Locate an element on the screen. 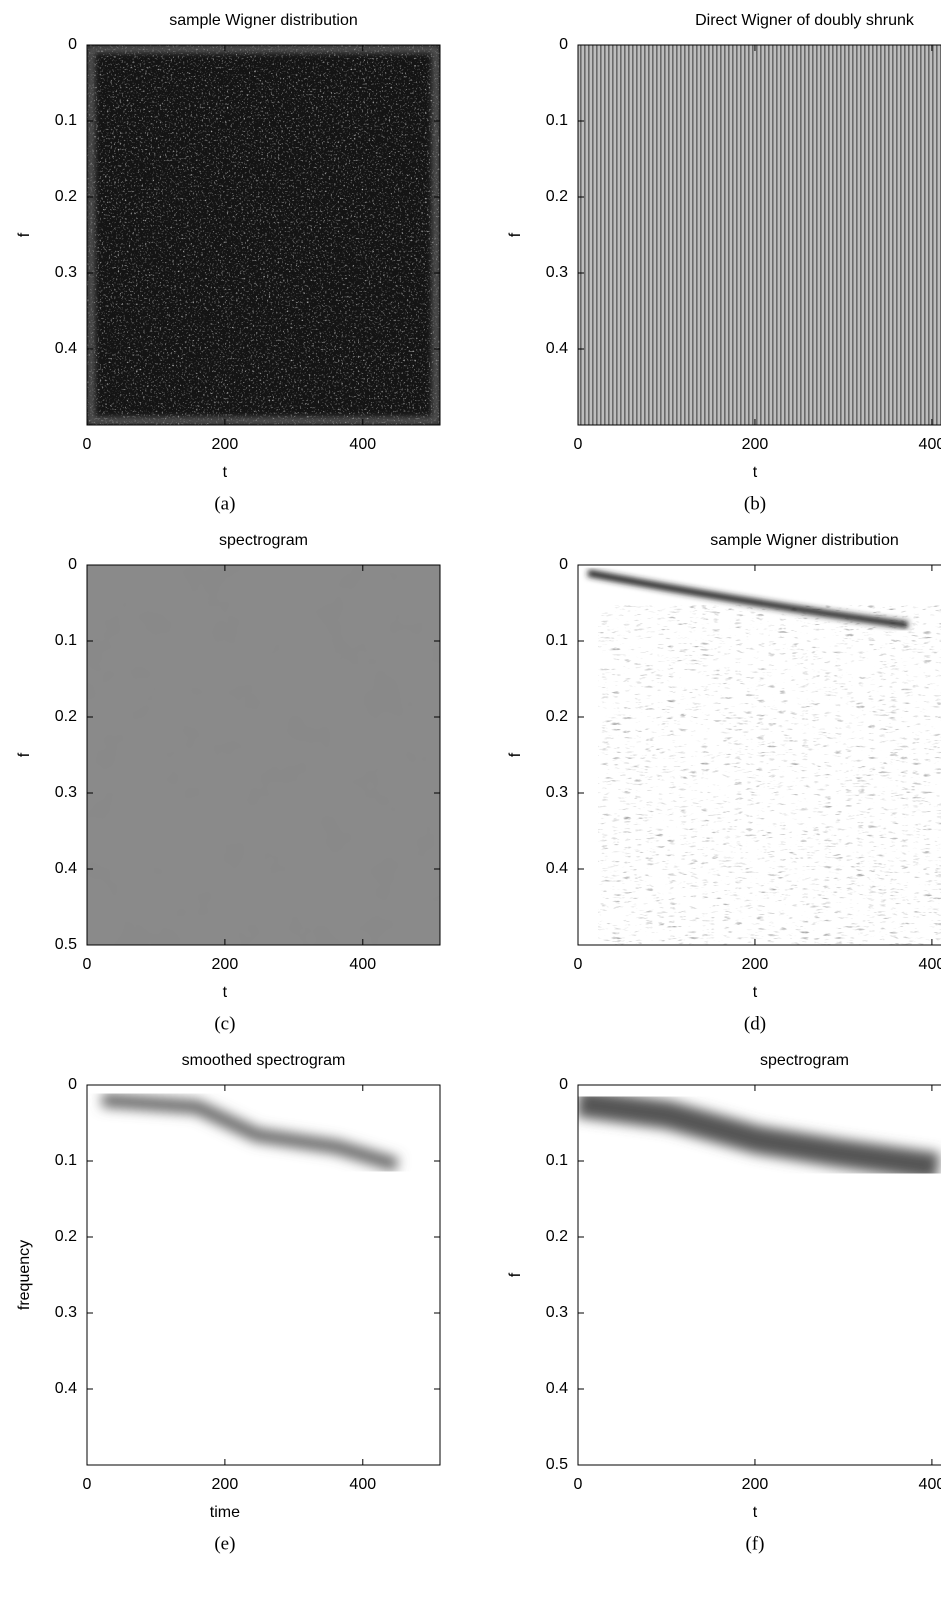 The width and height of the screenshot is (941, 1598). image-stripes is located at coordinates (759, 235).